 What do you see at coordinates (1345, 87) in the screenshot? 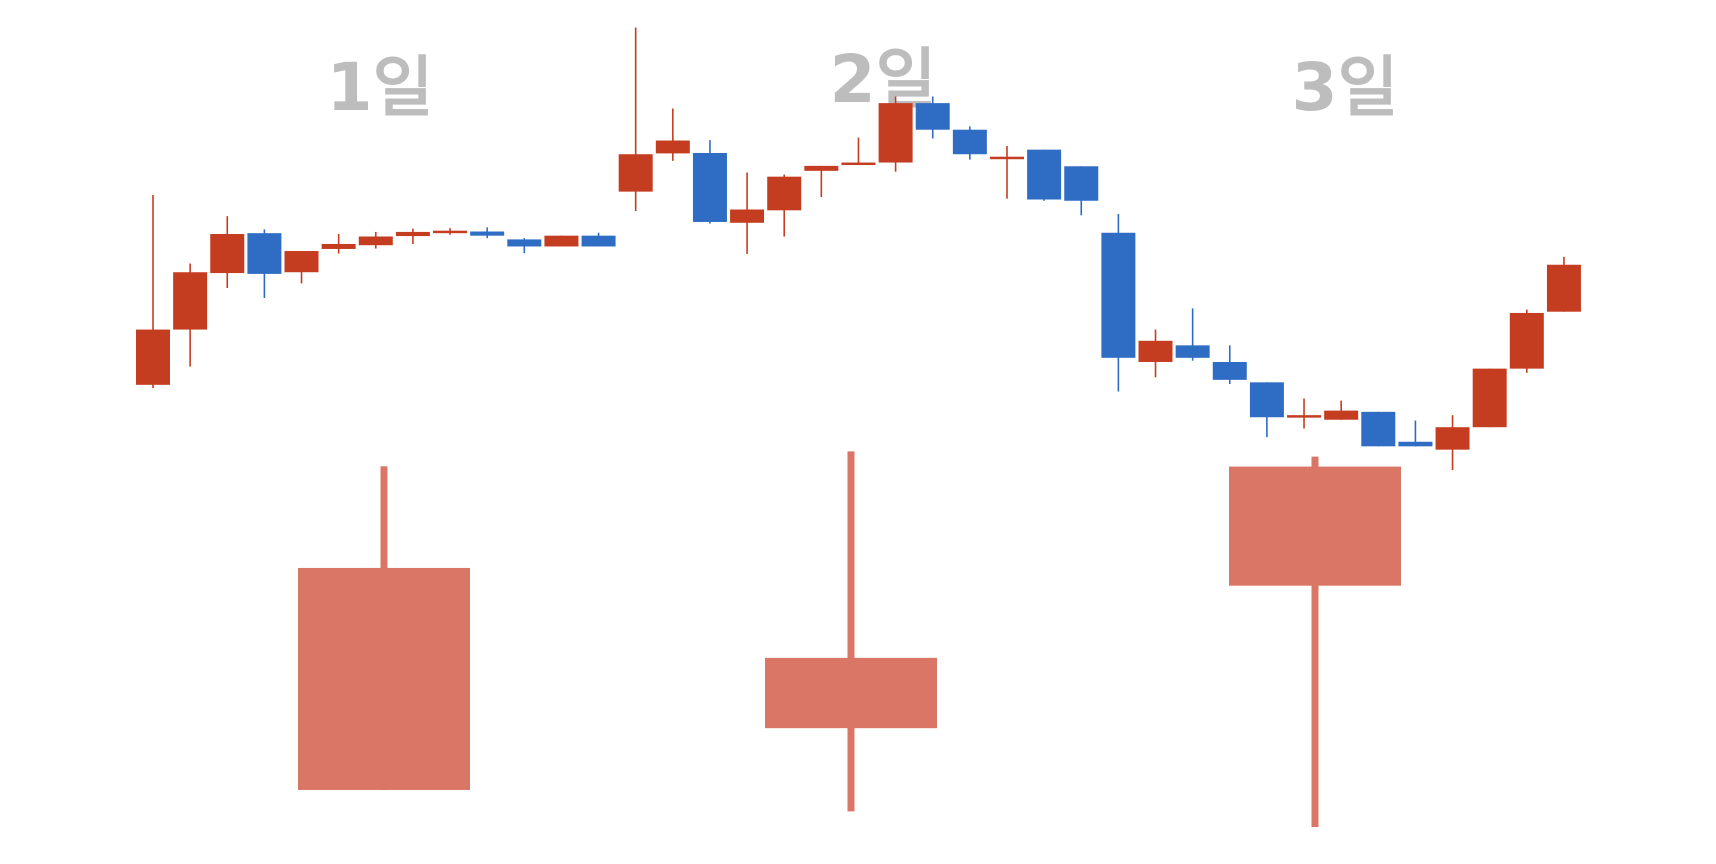
I see `day-label-3: 3일` at bounding box center [1345, 87].